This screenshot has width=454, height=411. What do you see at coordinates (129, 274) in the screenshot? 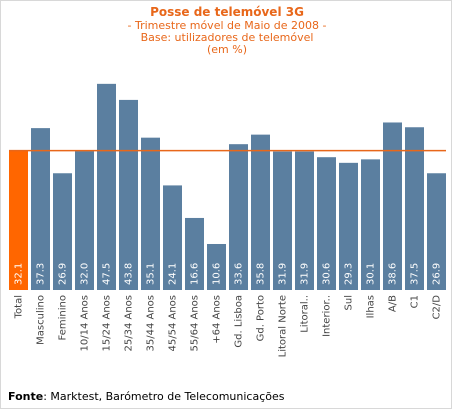
I see `value-label-6: 43.8` at bounding box center [129, 274].